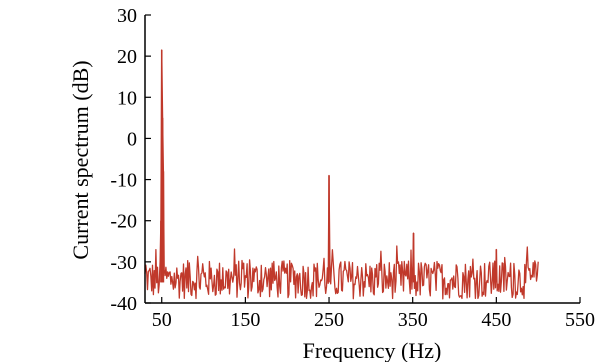 This screenshot has width=603, height=362. Describe the element at coordinates (245, 320) in the screenshot. I see `x-tick-label: 150` at that location.